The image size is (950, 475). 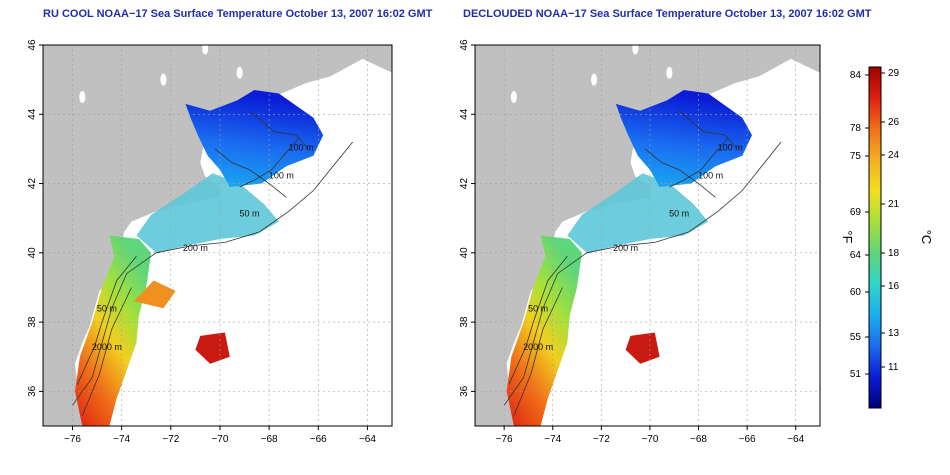 What do you see at coordinates (893, 367) in the screenshot?
I see `celsius-tick-label: 11` at bounding box center [893, 367].